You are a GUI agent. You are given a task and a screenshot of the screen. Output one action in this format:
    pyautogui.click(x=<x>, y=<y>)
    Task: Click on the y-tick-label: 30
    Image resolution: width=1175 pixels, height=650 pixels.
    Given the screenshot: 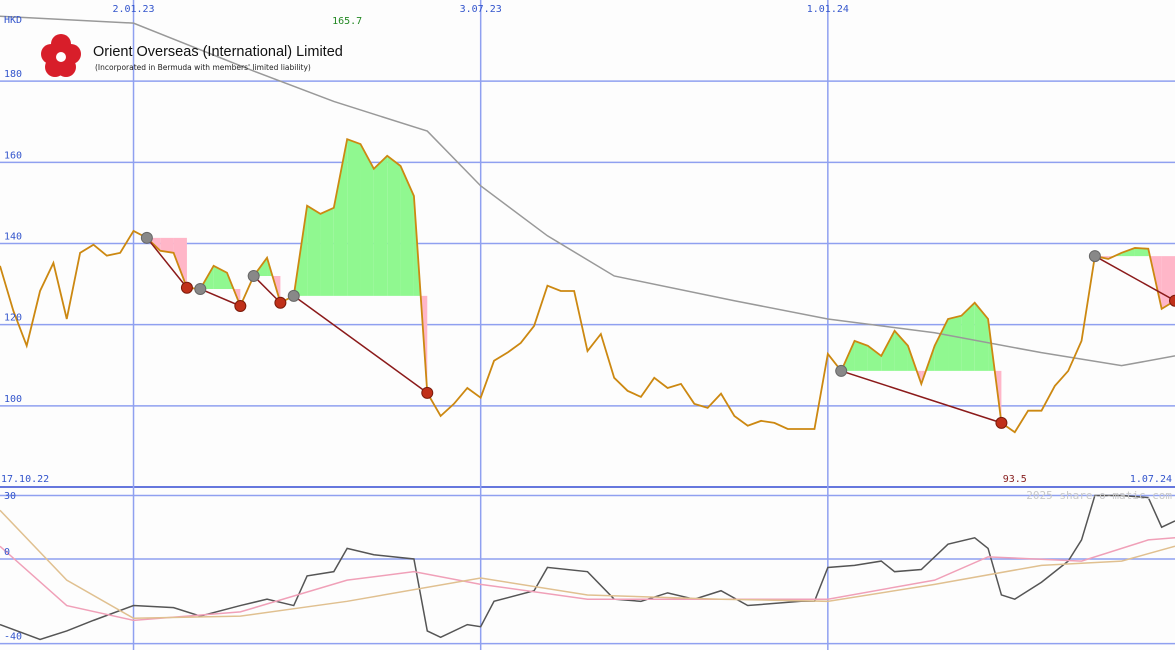 What is the action you would take?
    pyautogui.click(x=10, y=496)
    